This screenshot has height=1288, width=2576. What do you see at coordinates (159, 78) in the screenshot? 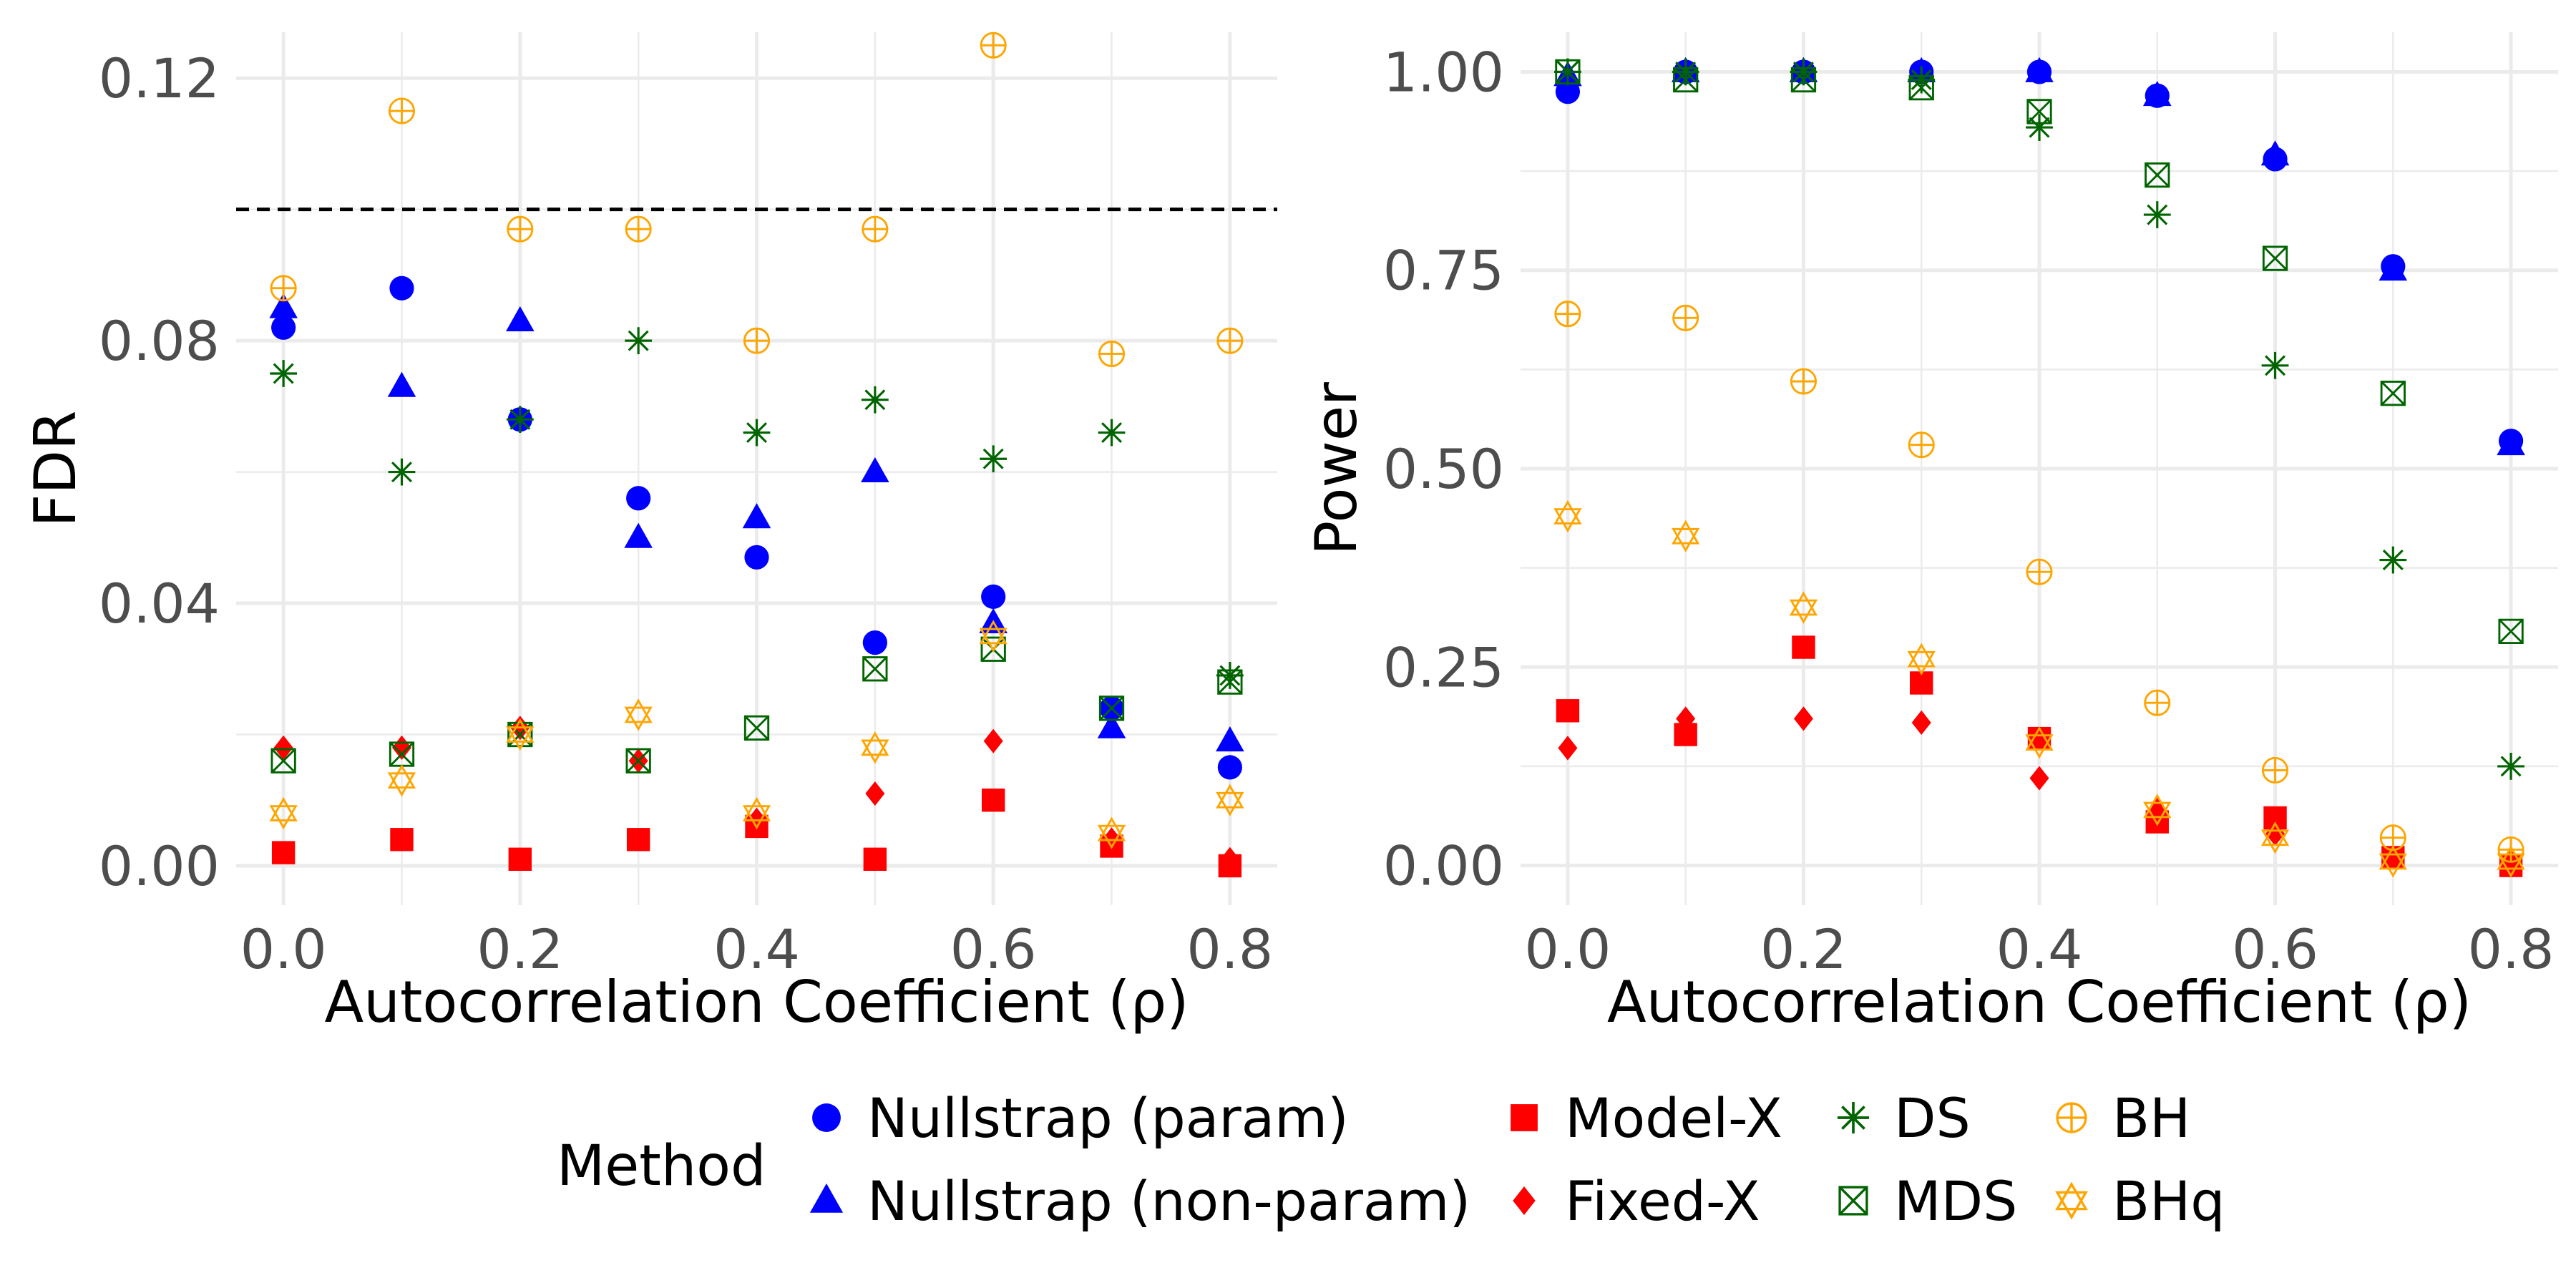
I see `y-tick-label: 0.12` at bounding box center [159, 78].